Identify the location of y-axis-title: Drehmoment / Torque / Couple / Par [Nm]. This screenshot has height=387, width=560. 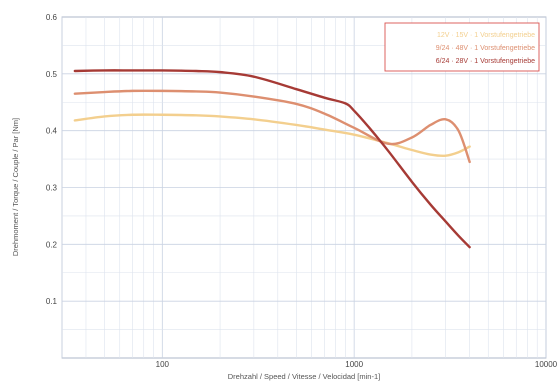
(15, 187).